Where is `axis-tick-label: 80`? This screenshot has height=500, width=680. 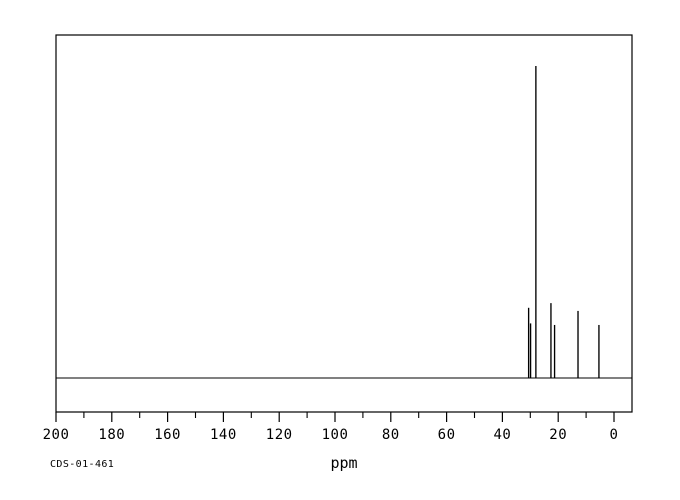 axis-tick-label: 80 is located at coordinates (391, 435).